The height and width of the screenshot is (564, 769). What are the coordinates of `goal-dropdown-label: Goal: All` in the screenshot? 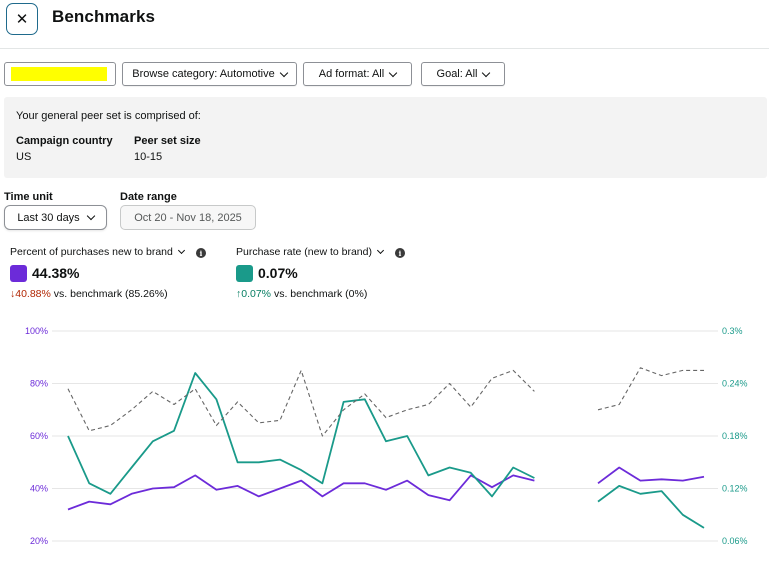 It's located at (457, 74).